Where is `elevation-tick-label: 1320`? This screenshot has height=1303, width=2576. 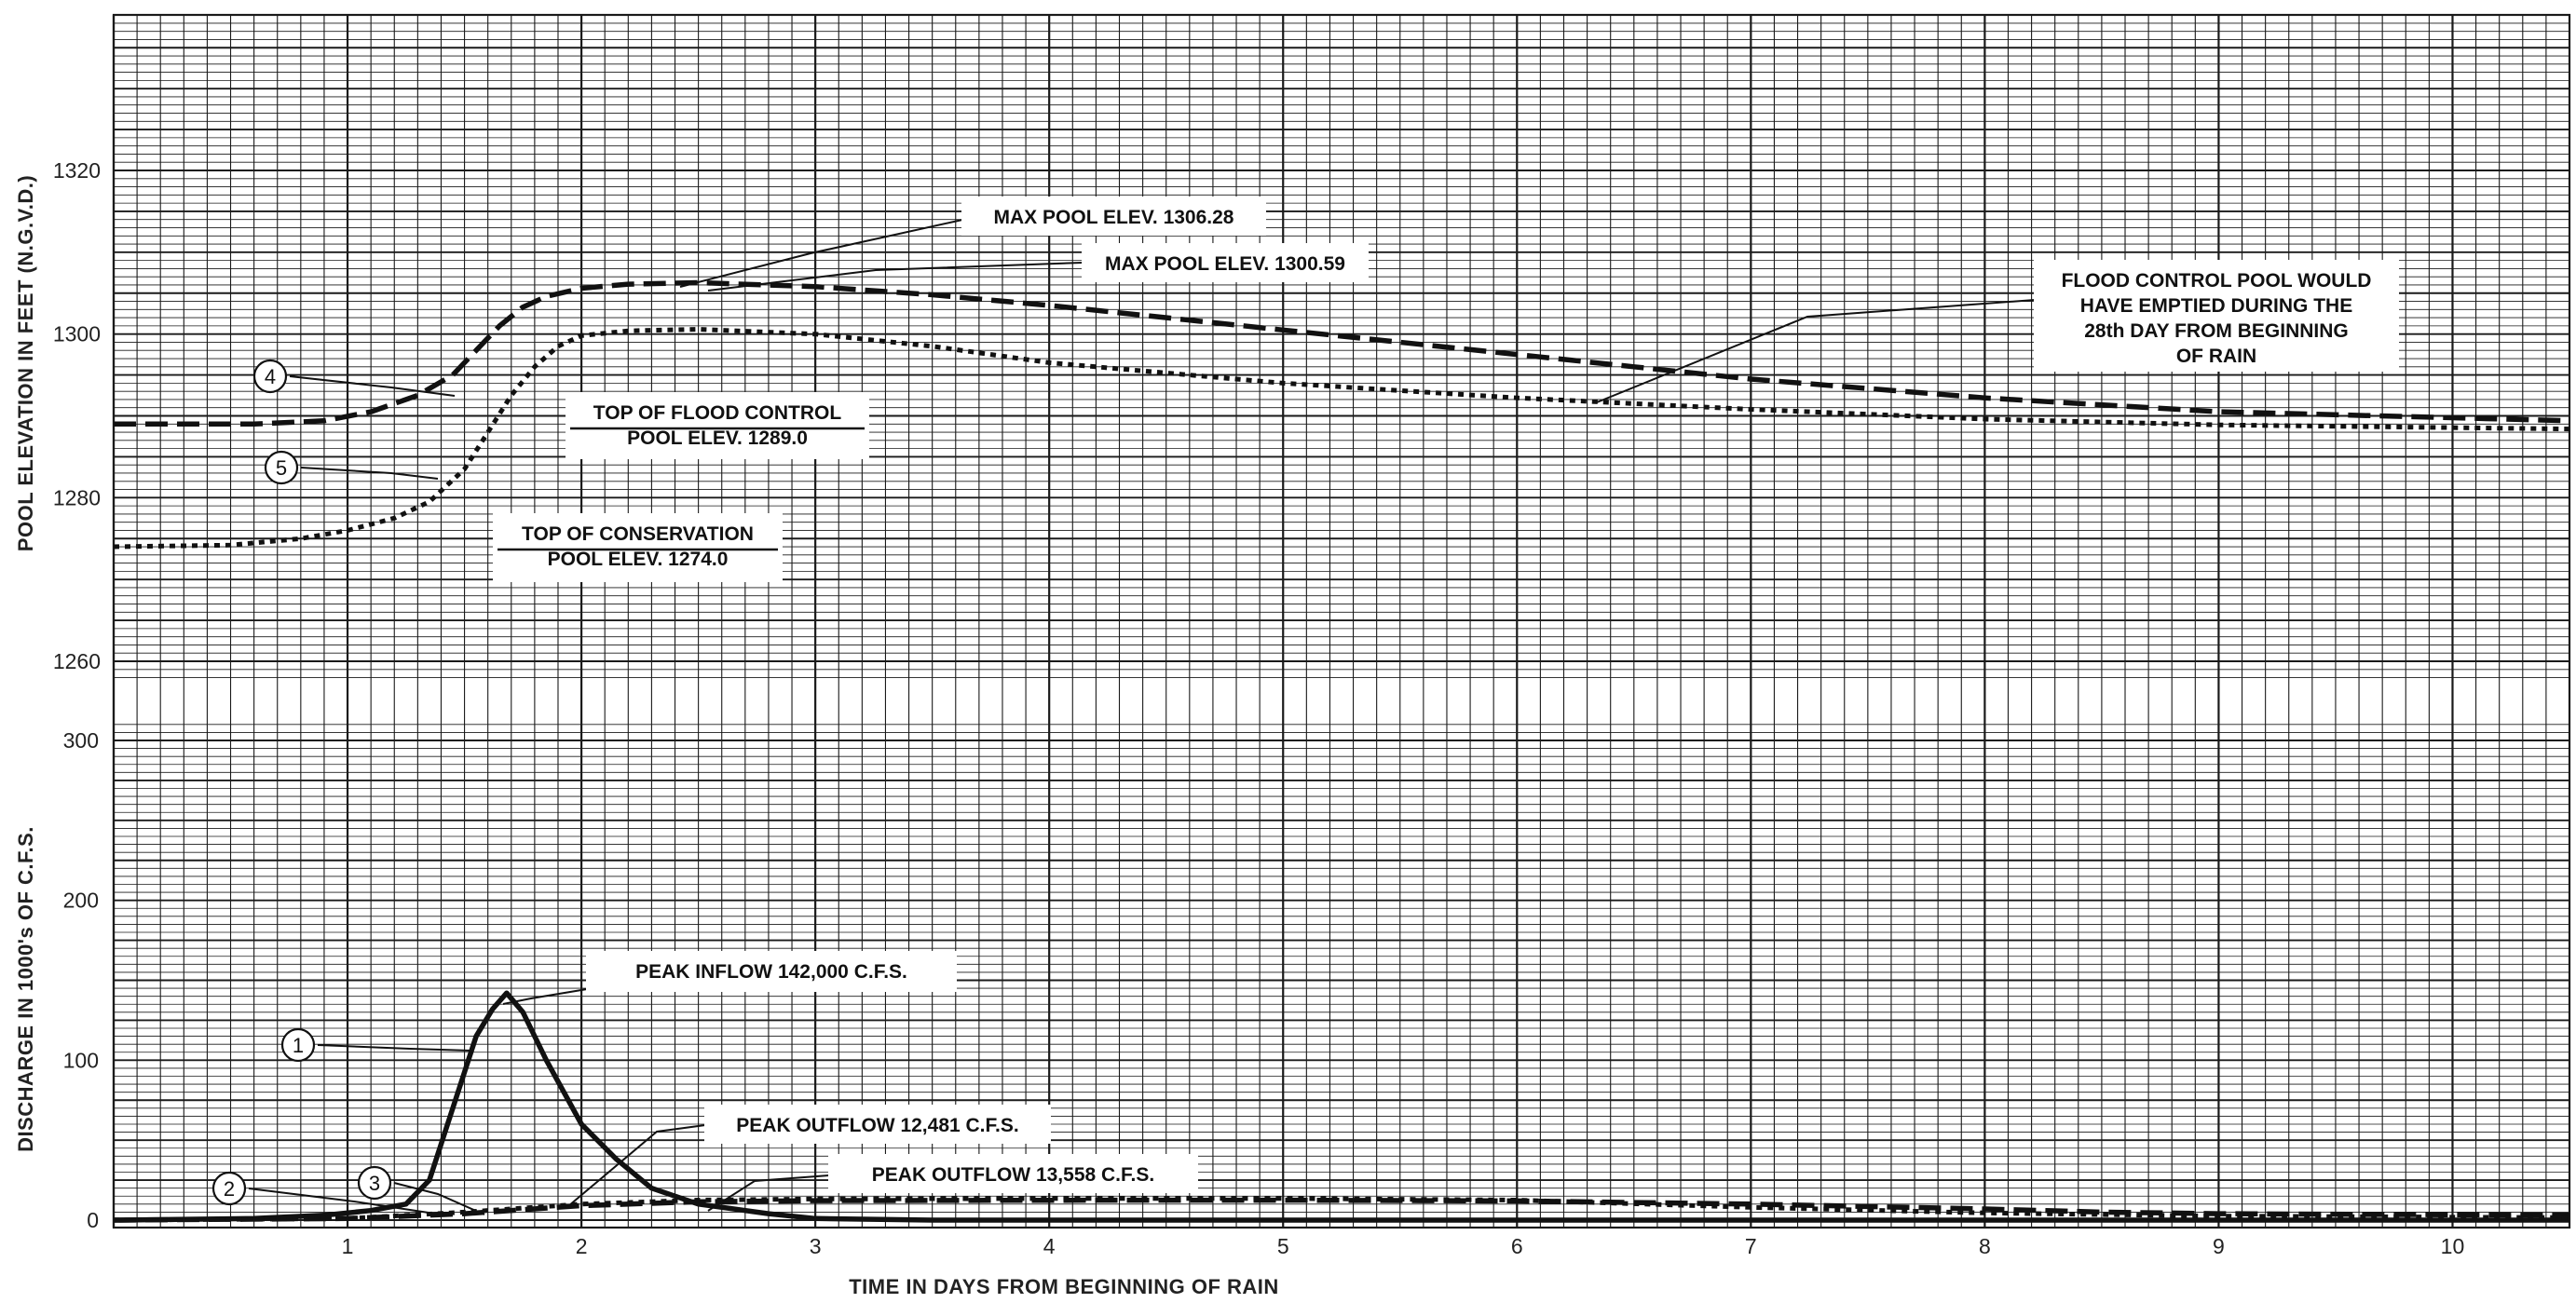 elevation-tick-label: 1320 is located at coordinates (77, 170).